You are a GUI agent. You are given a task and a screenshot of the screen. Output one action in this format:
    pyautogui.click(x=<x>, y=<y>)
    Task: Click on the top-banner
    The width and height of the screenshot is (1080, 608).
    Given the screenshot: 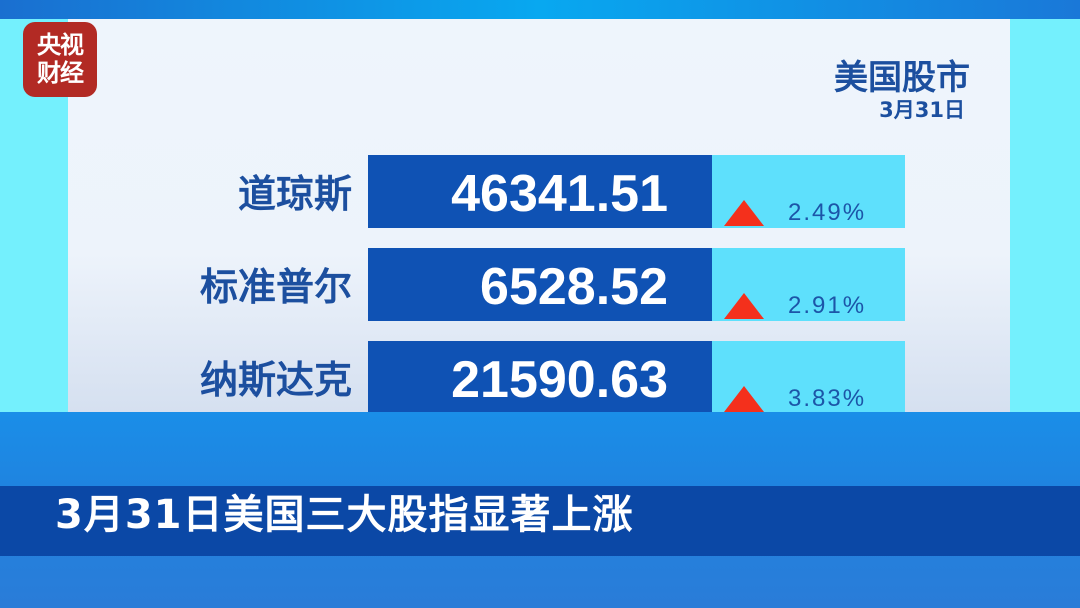 What is the action you would take?
    pyautogui.click(x=540, y=9)
    